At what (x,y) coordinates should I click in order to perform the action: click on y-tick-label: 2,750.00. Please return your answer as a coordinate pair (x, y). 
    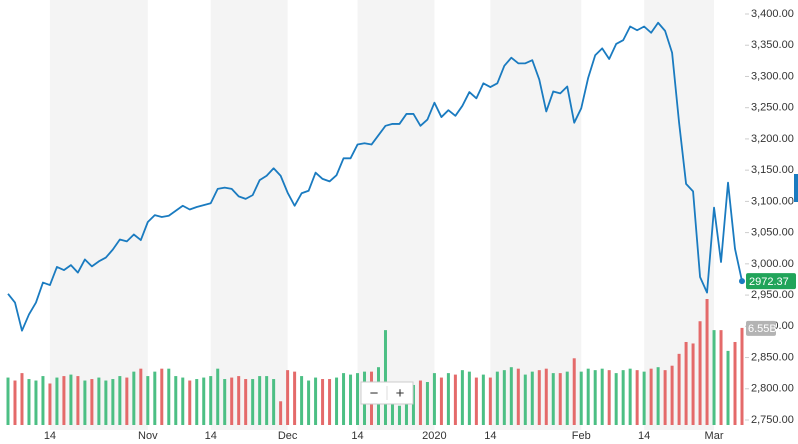
    Looking at the image, I should click on (772, 420).